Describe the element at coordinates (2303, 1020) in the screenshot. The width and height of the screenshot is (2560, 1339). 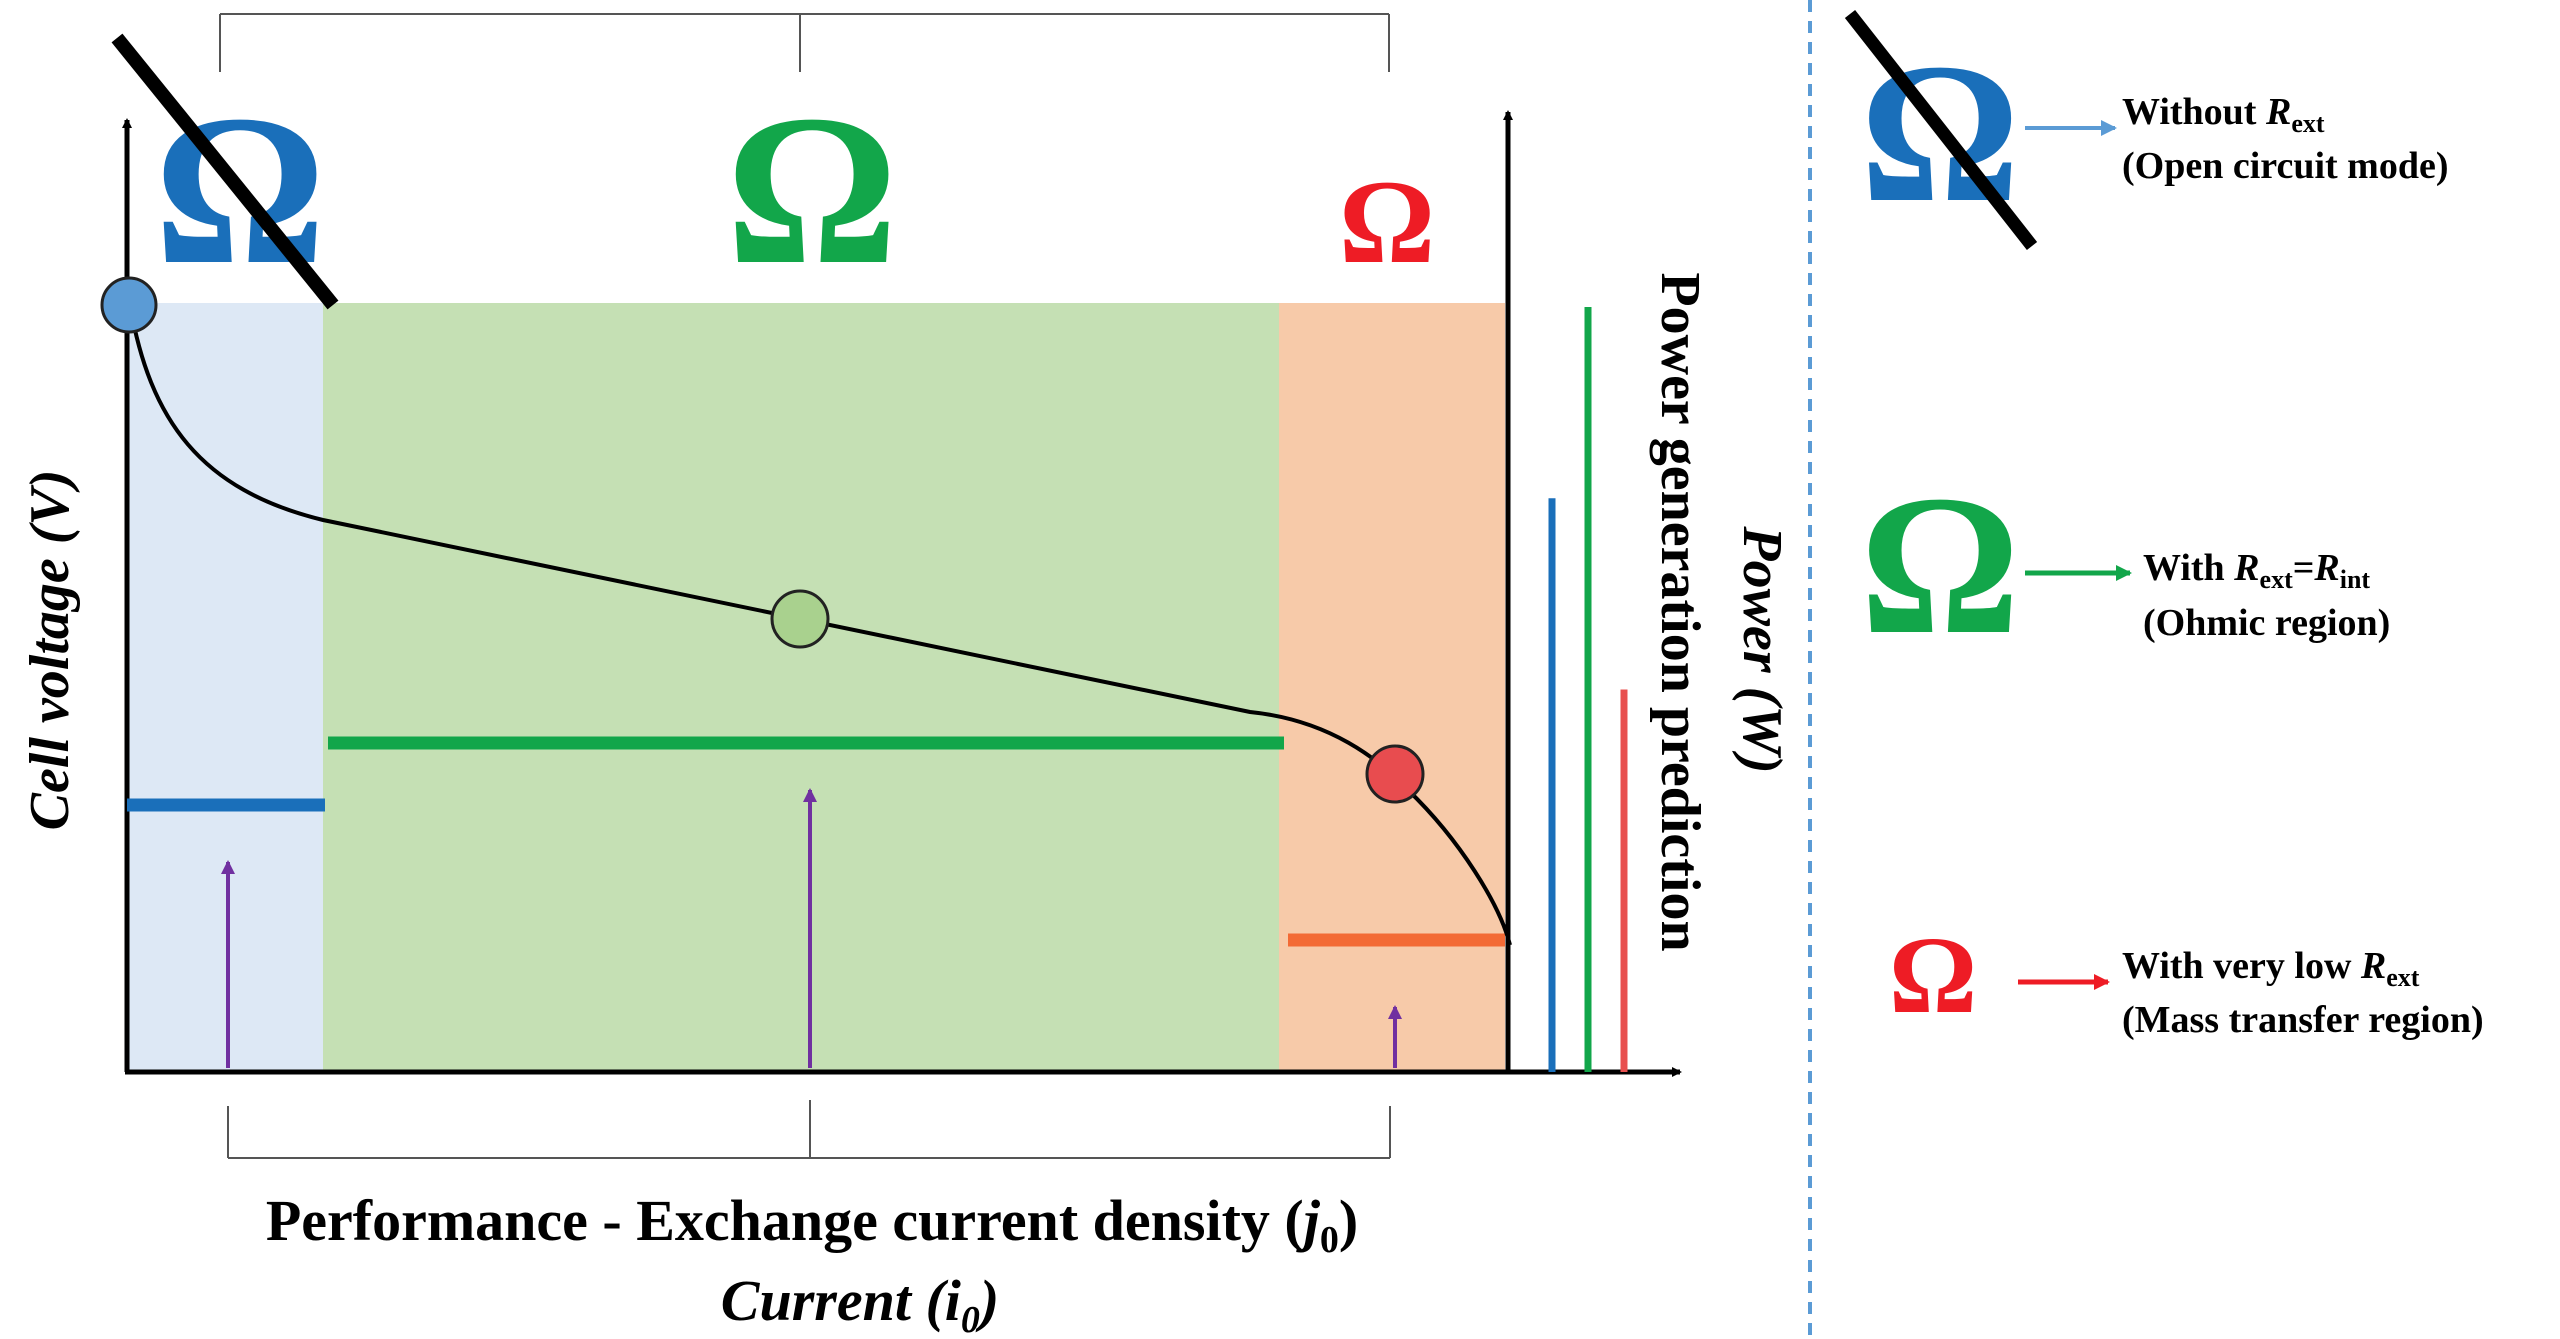
I see `legend-text-mass-transfer-line2: (Mass transfer region)` at that location.